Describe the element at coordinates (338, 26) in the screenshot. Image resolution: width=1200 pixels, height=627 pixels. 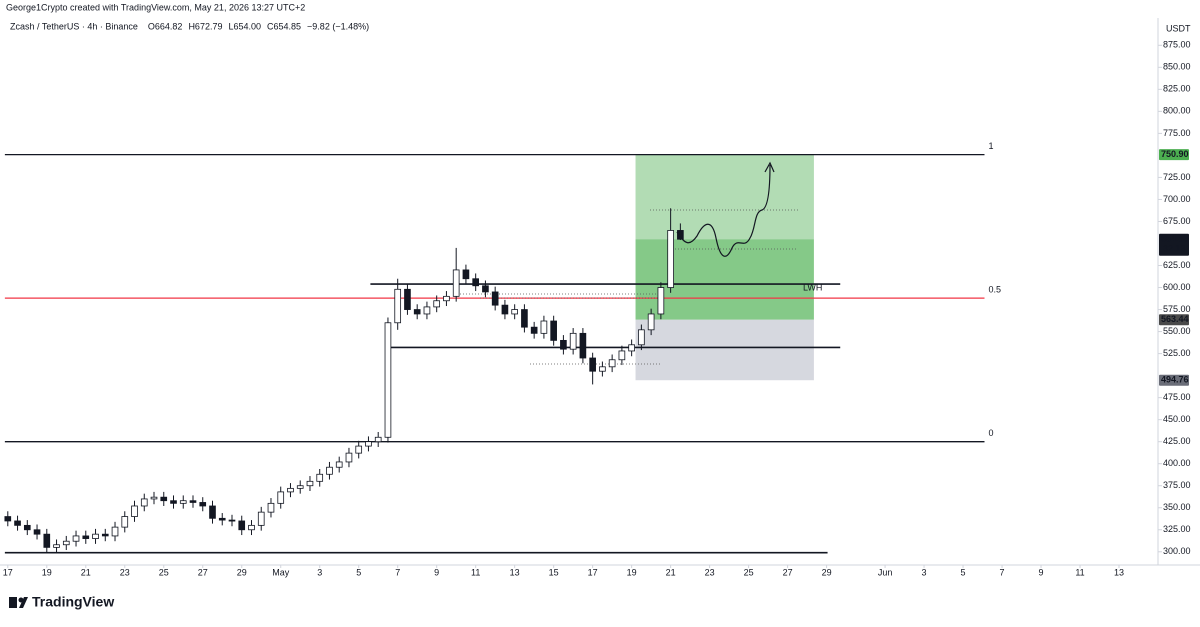
I see `ohlc-readout: −9.82 (−1.48%)` at that location.